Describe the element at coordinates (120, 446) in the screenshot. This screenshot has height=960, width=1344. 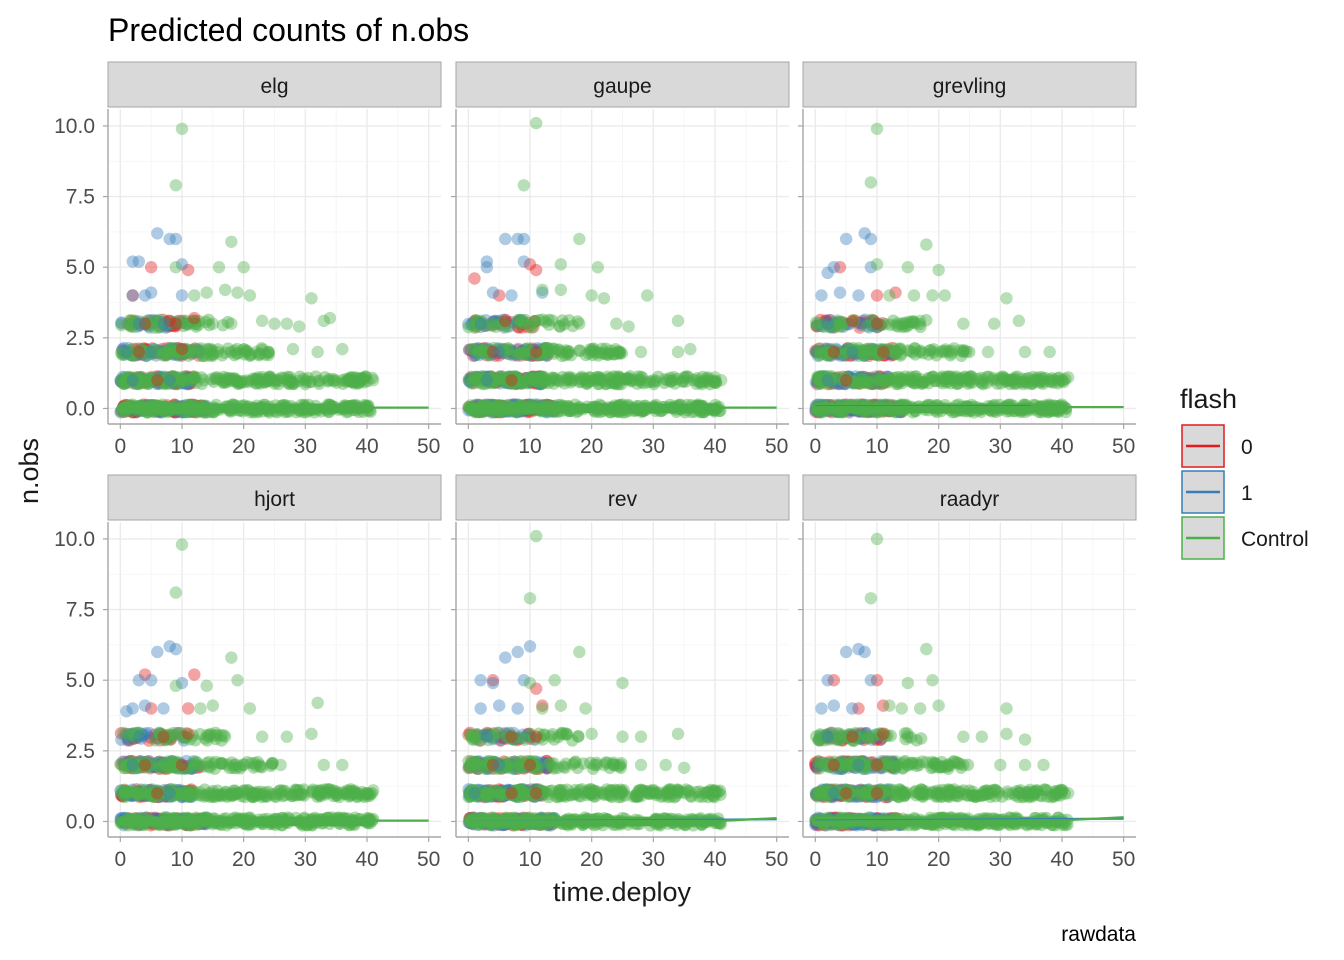
I see `x-tick-label: 0` at that location.